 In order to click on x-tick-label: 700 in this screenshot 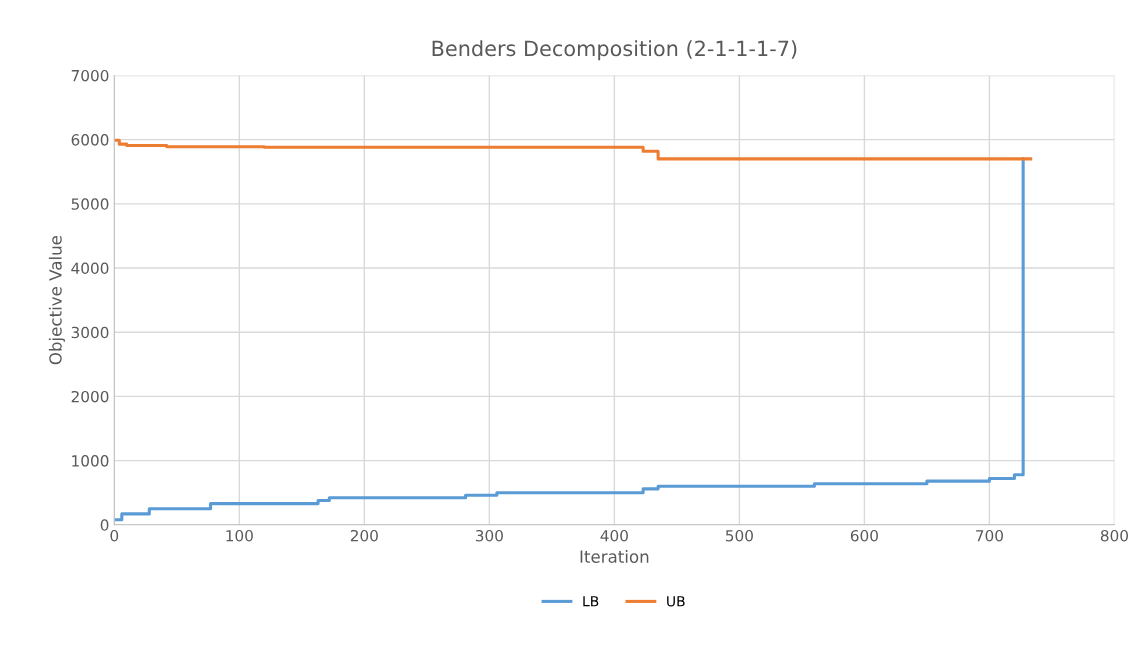, I will do `click(989, 535)`.